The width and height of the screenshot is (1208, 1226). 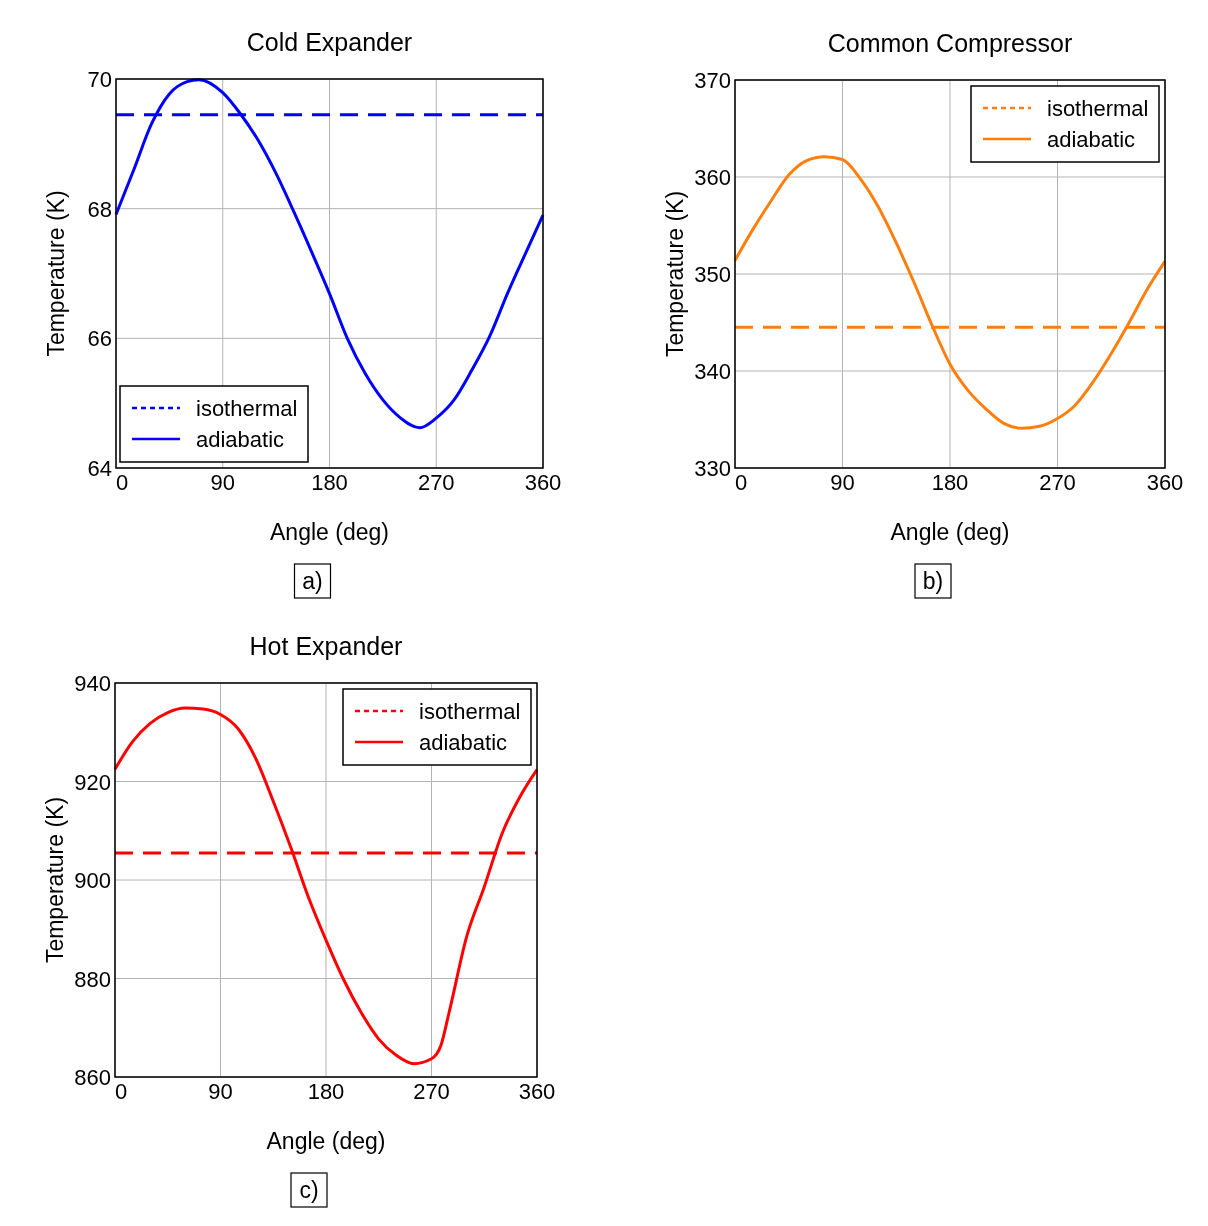 I want to click on text: c), so click(x=309, y=1190).